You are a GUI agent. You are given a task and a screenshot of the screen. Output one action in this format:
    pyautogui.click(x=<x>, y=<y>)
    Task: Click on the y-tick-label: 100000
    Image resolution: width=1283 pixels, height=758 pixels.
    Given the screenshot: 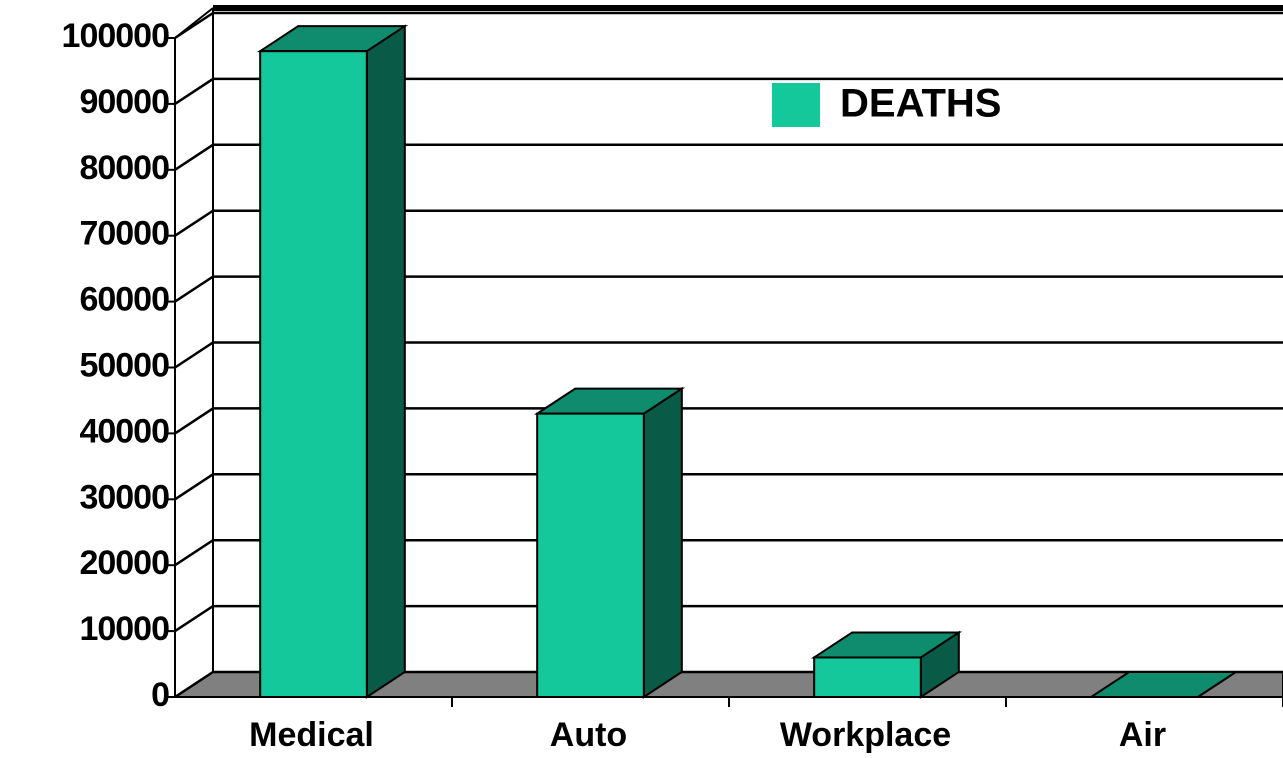 What is the action you would take?
    pyautogui.click(x=116, y=36)
    